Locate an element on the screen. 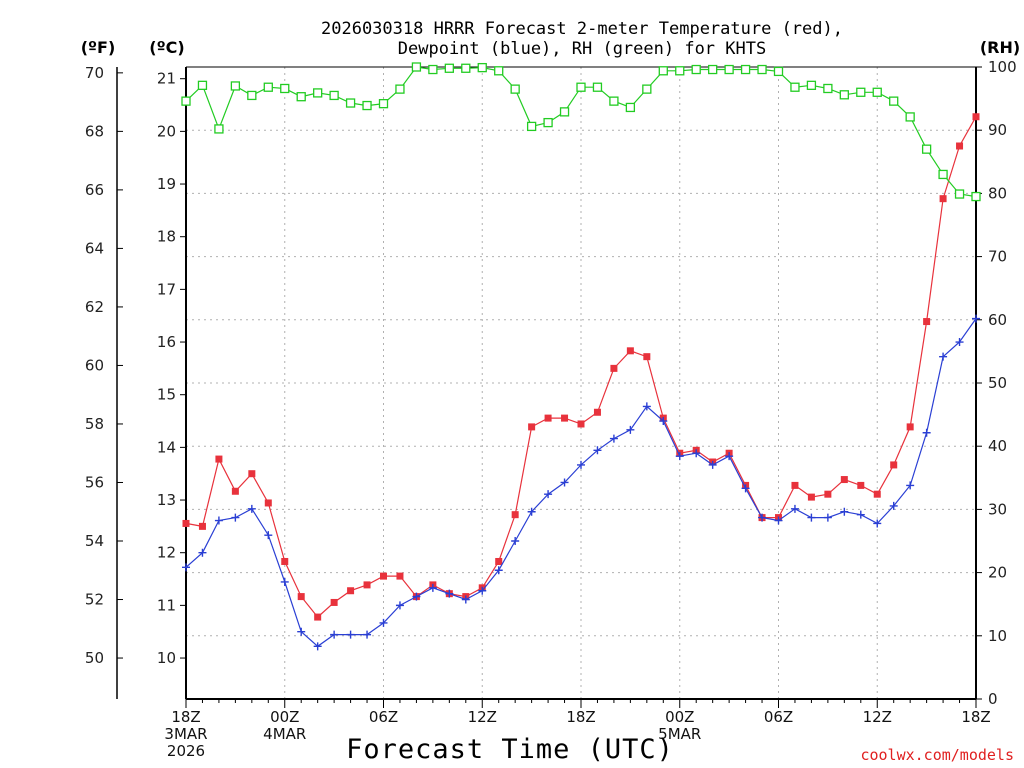 This screenshot has height=768, width=1024. rh-axis-unit: (RH) is located at coordinates (1000, 47).